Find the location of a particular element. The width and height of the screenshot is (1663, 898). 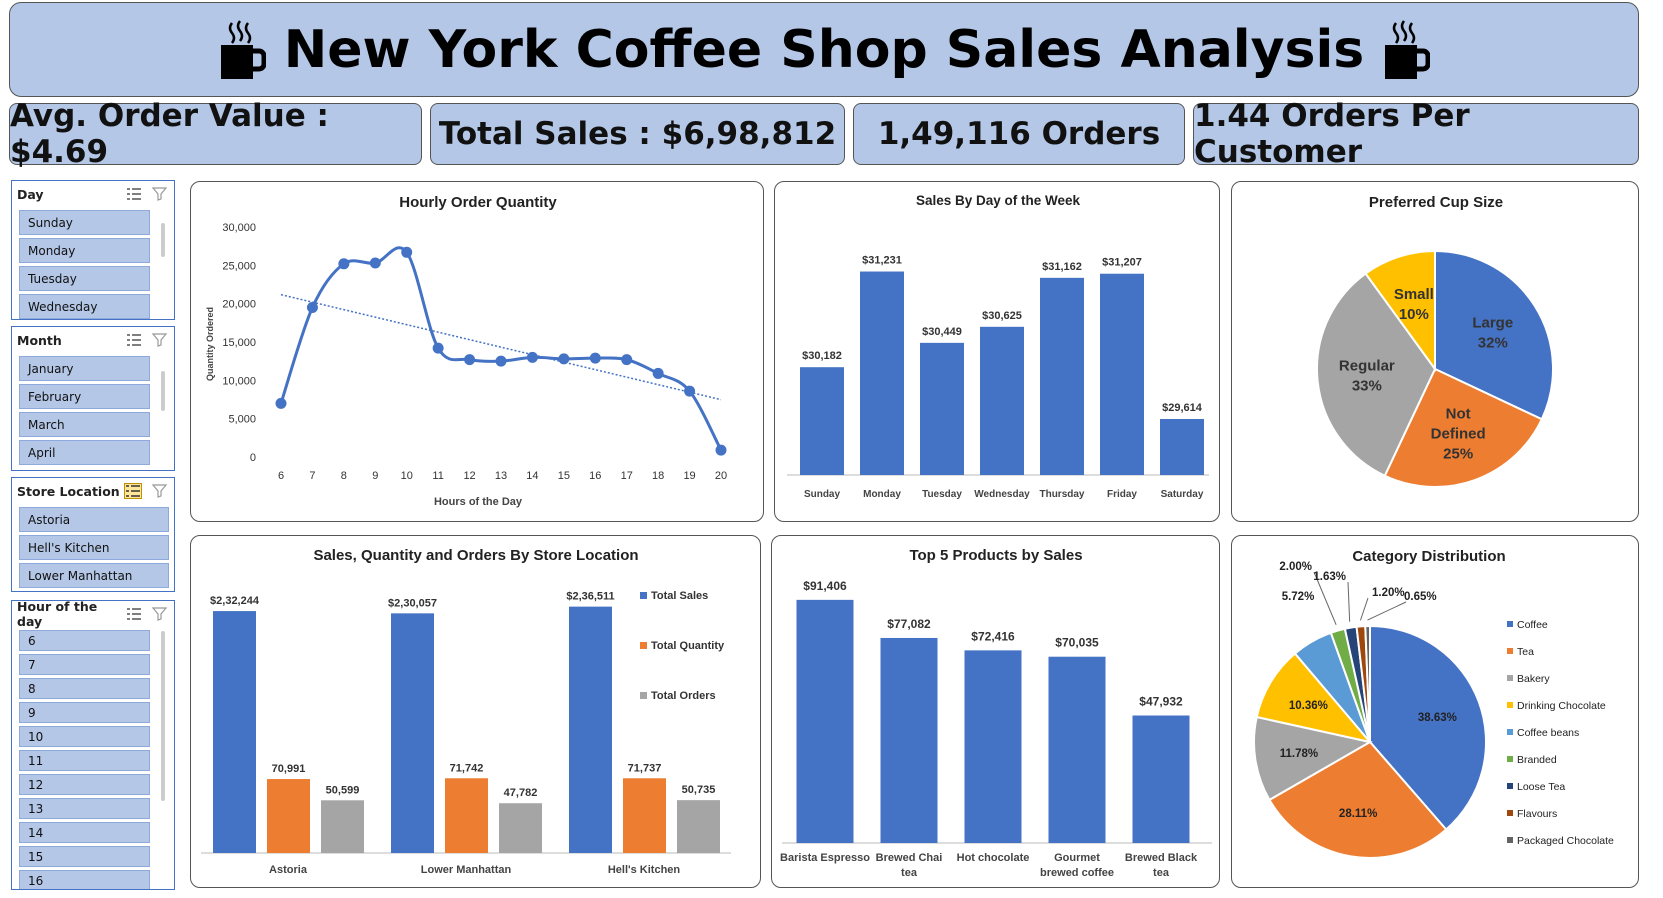

legend-label: Flavours is located at coordinates (1537, 814).